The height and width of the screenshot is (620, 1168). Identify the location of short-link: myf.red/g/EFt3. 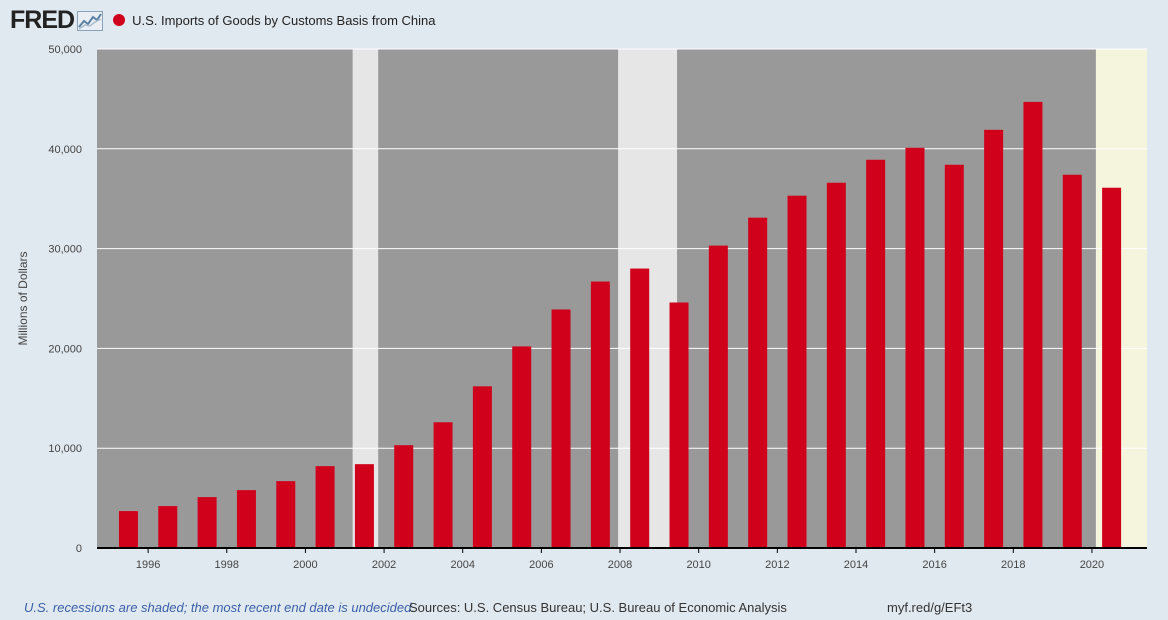
(930, 607).